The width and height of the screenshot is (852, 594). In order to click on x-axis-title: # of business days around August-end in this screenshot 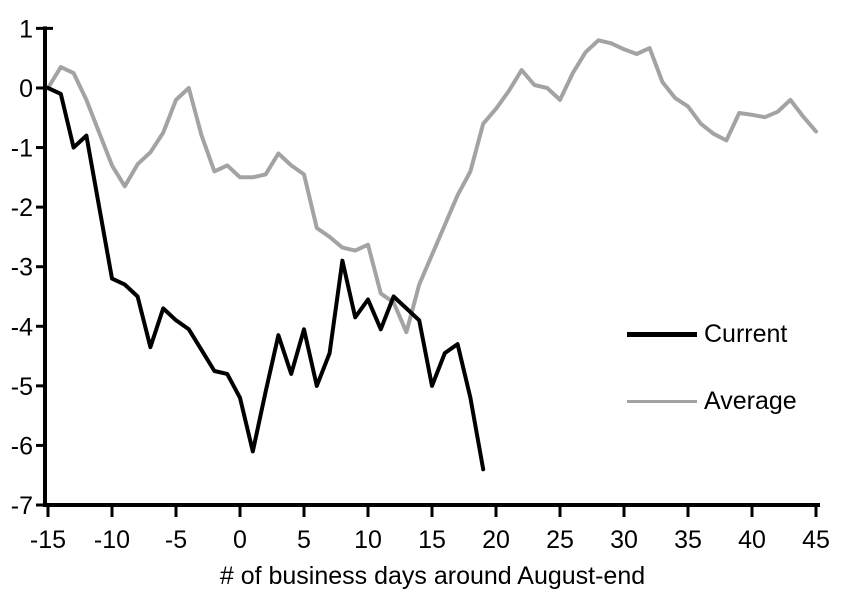, I will do `click(432, 576)`.